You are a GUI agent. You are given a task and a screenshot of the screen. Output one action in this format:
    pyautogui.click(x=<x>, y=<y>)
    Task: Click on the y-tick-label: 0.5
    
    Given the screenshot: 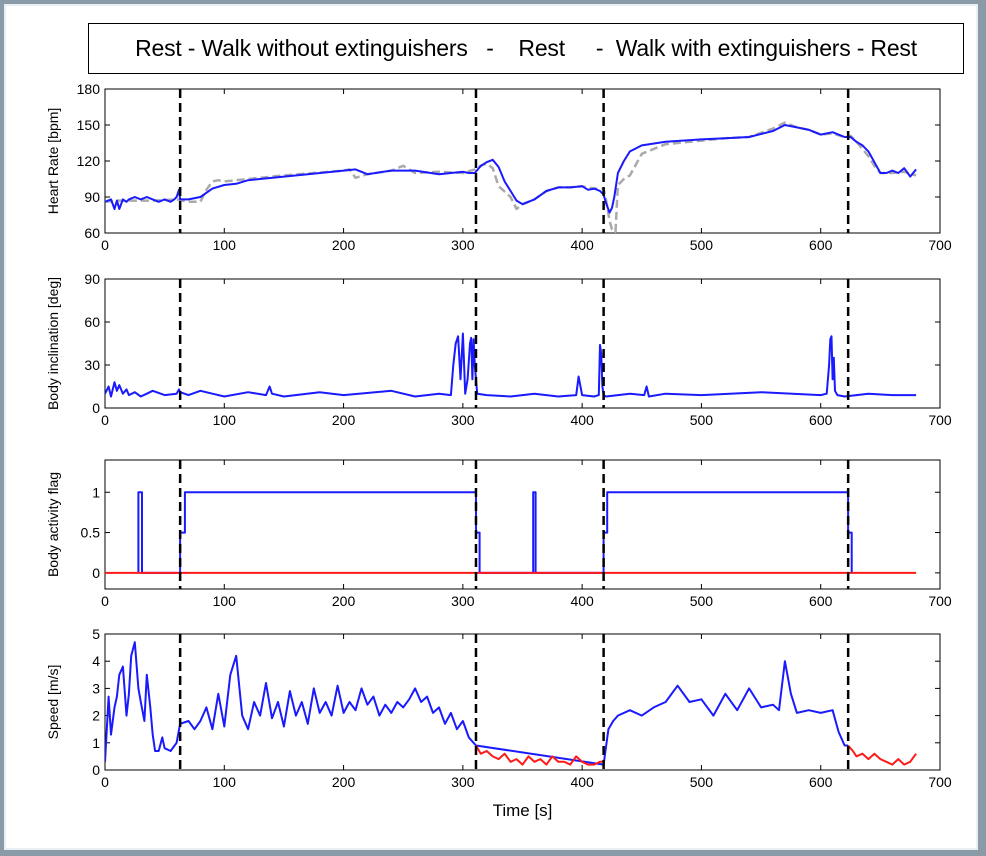 What is the action you would take?
    pyautogui.click(x=91, y=533)
    